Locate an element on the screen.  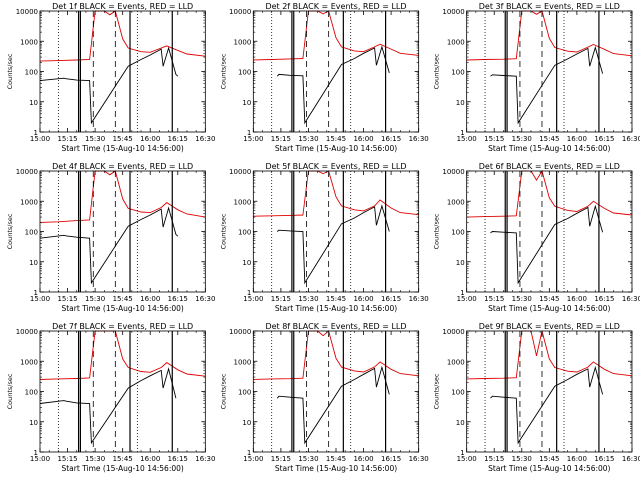
panel-title: Det 6f BLACK = Events, RED = LLD is located at coordinates (549, 166).